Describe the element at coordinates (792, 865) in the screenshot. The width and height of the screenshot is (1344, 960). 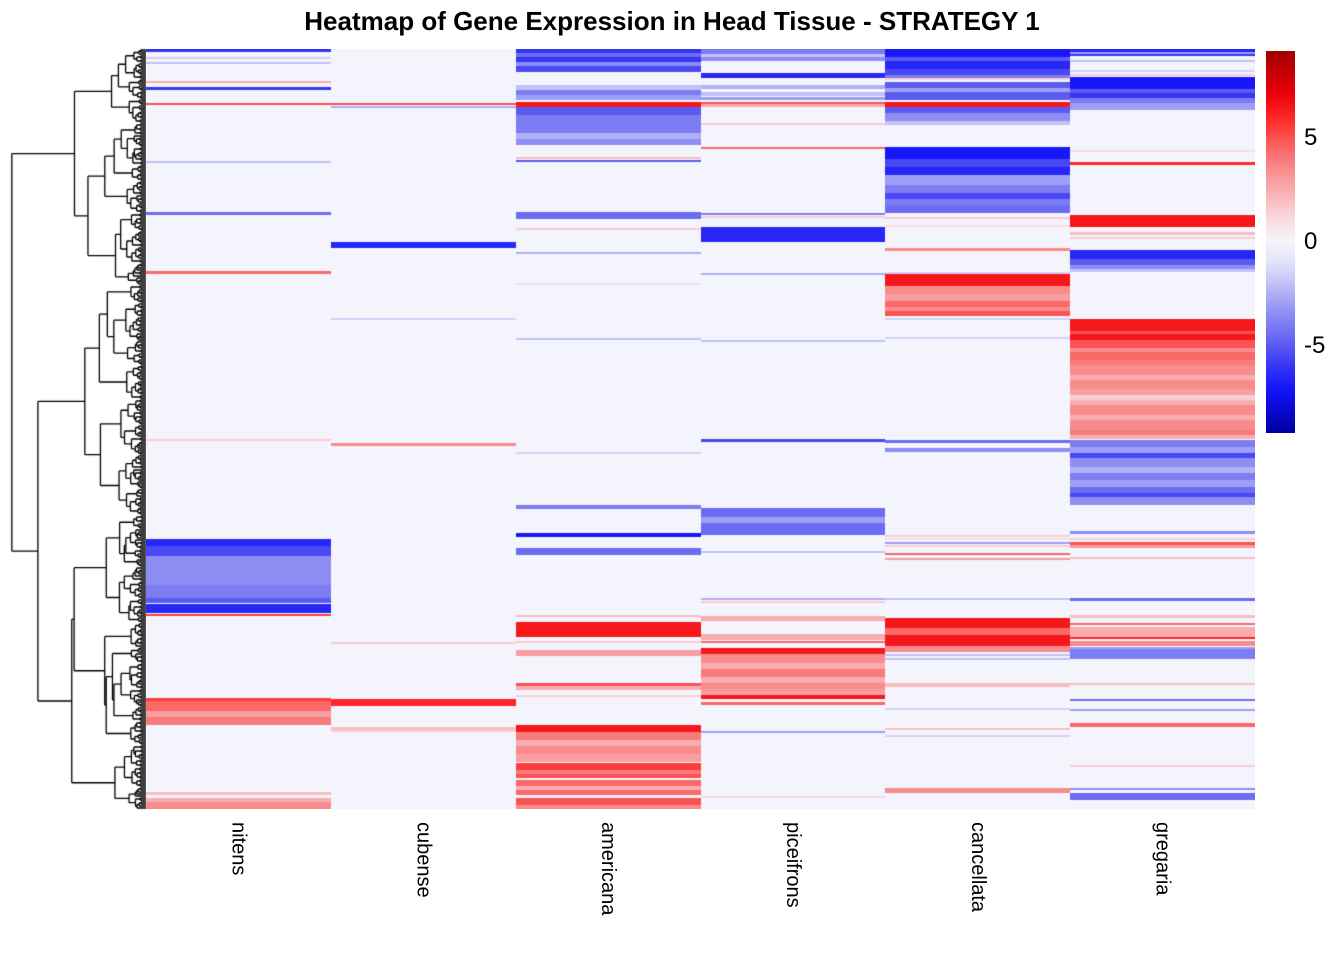
I see `column-label-piceifrons: piceifrons` at that location.